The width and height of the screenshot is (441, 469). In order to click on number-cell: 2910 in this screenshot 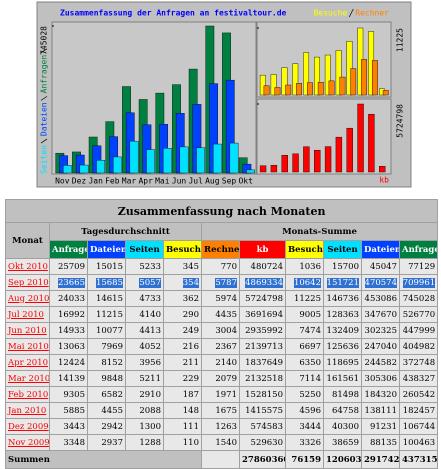, I will do `click(144, 394)`.